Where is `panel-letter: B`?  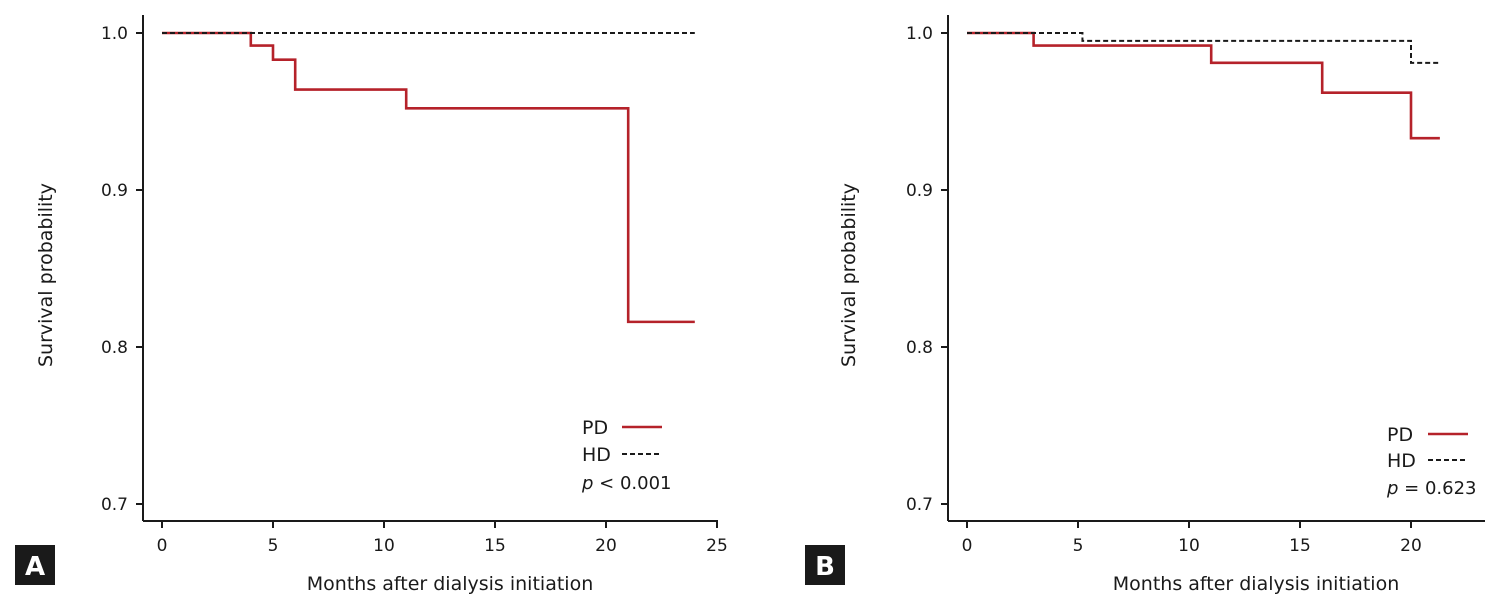 panel-letter: B is located at coordinates (825, 567).